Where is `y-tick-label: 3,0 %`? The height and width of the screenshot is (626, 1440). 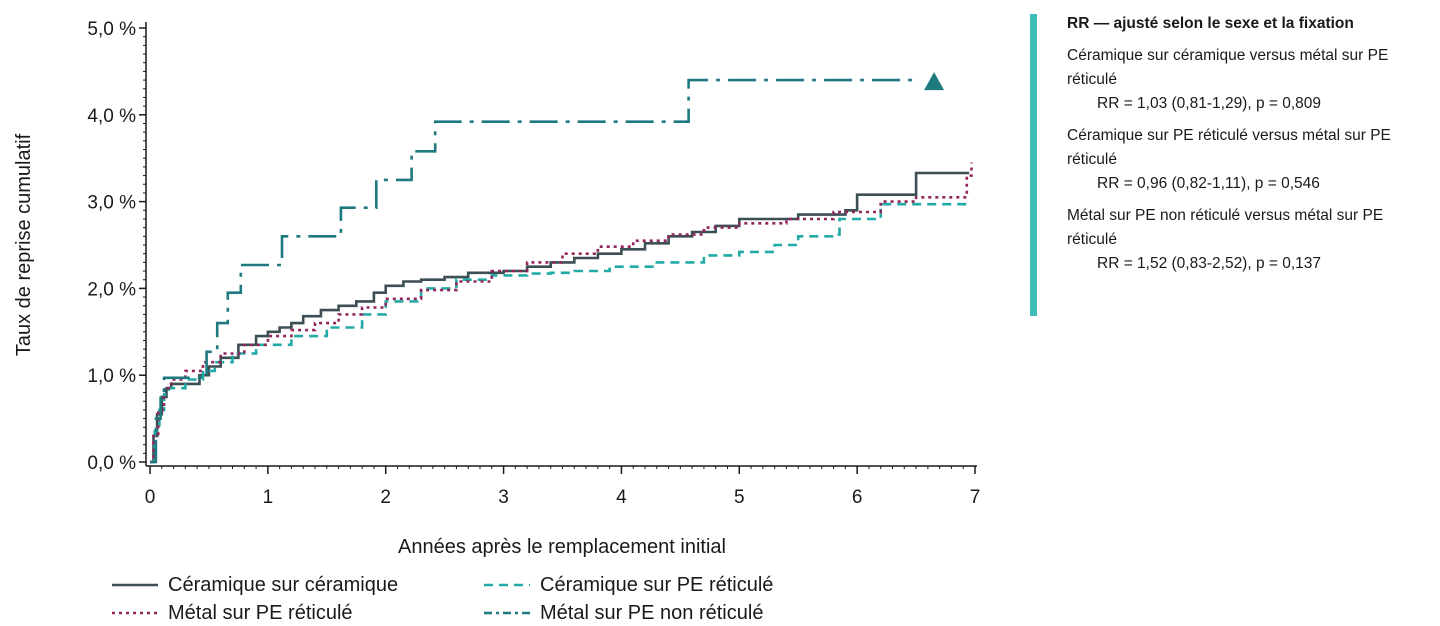 y-tick-label: 3,0 % is located at coordinates (111, 203).